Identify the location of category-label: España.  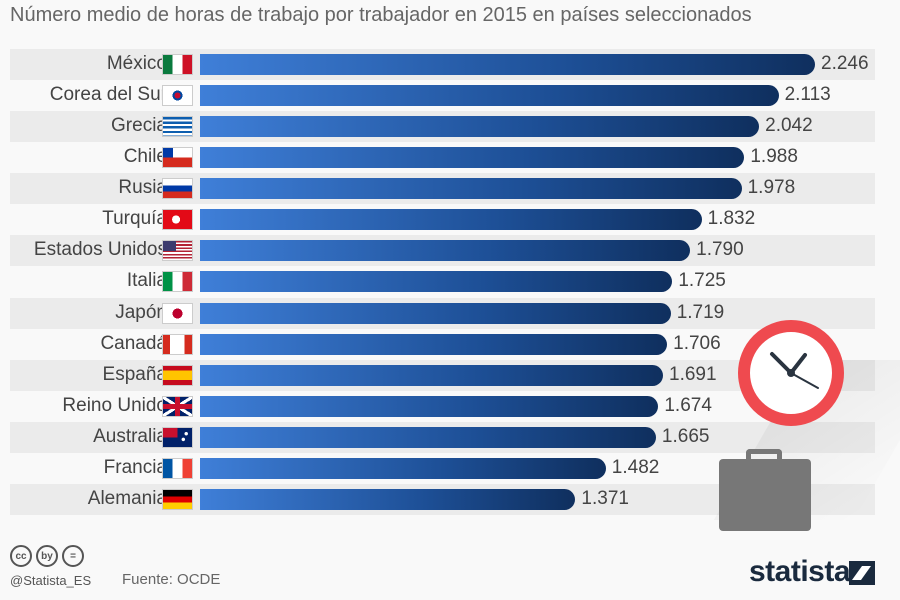
(134, 374).